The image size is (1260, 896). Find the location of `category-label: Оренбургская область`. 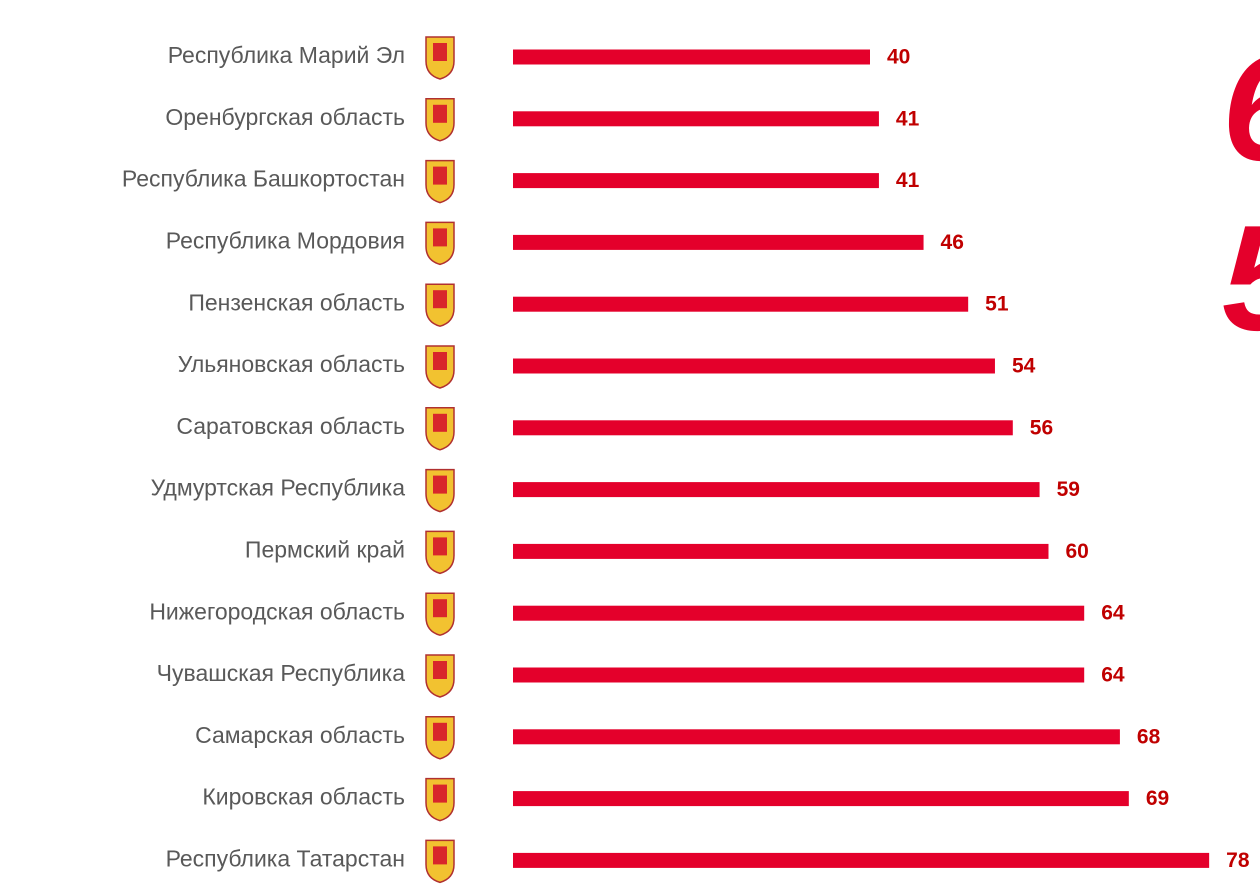

category-label: Оренбургская область is located at coordinates (285, 117).